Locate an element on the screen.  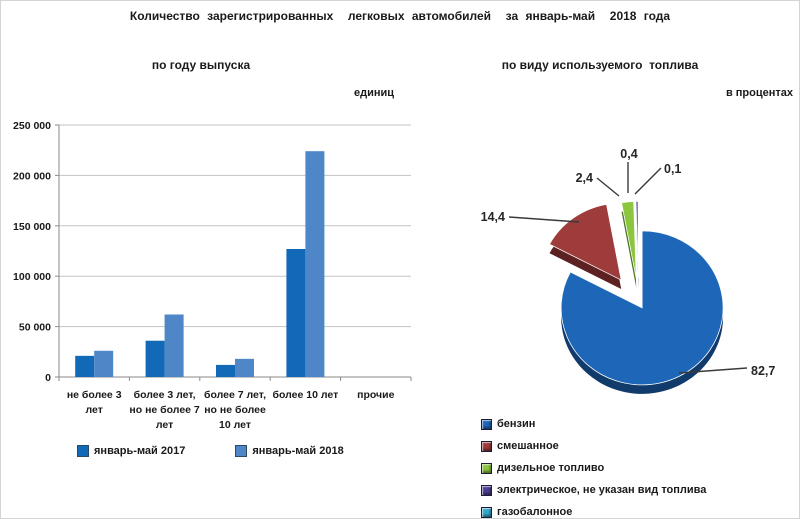
pie-chart-unit-label: в процентах is located at coordinates (759, 93).